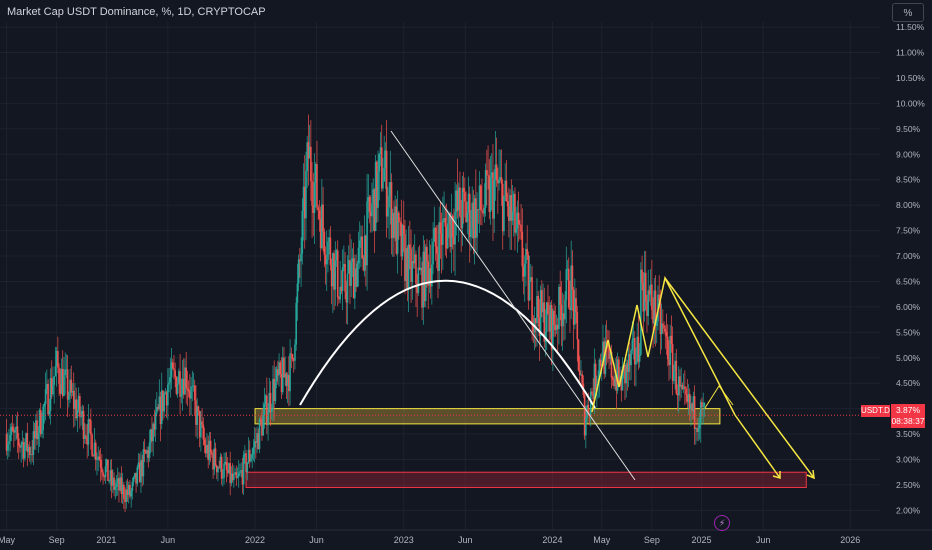  What do you see at coordinates (908, 154) in the screenshot?
I see `y-tick-label: 9.00%` at bounding box center [908, 154].